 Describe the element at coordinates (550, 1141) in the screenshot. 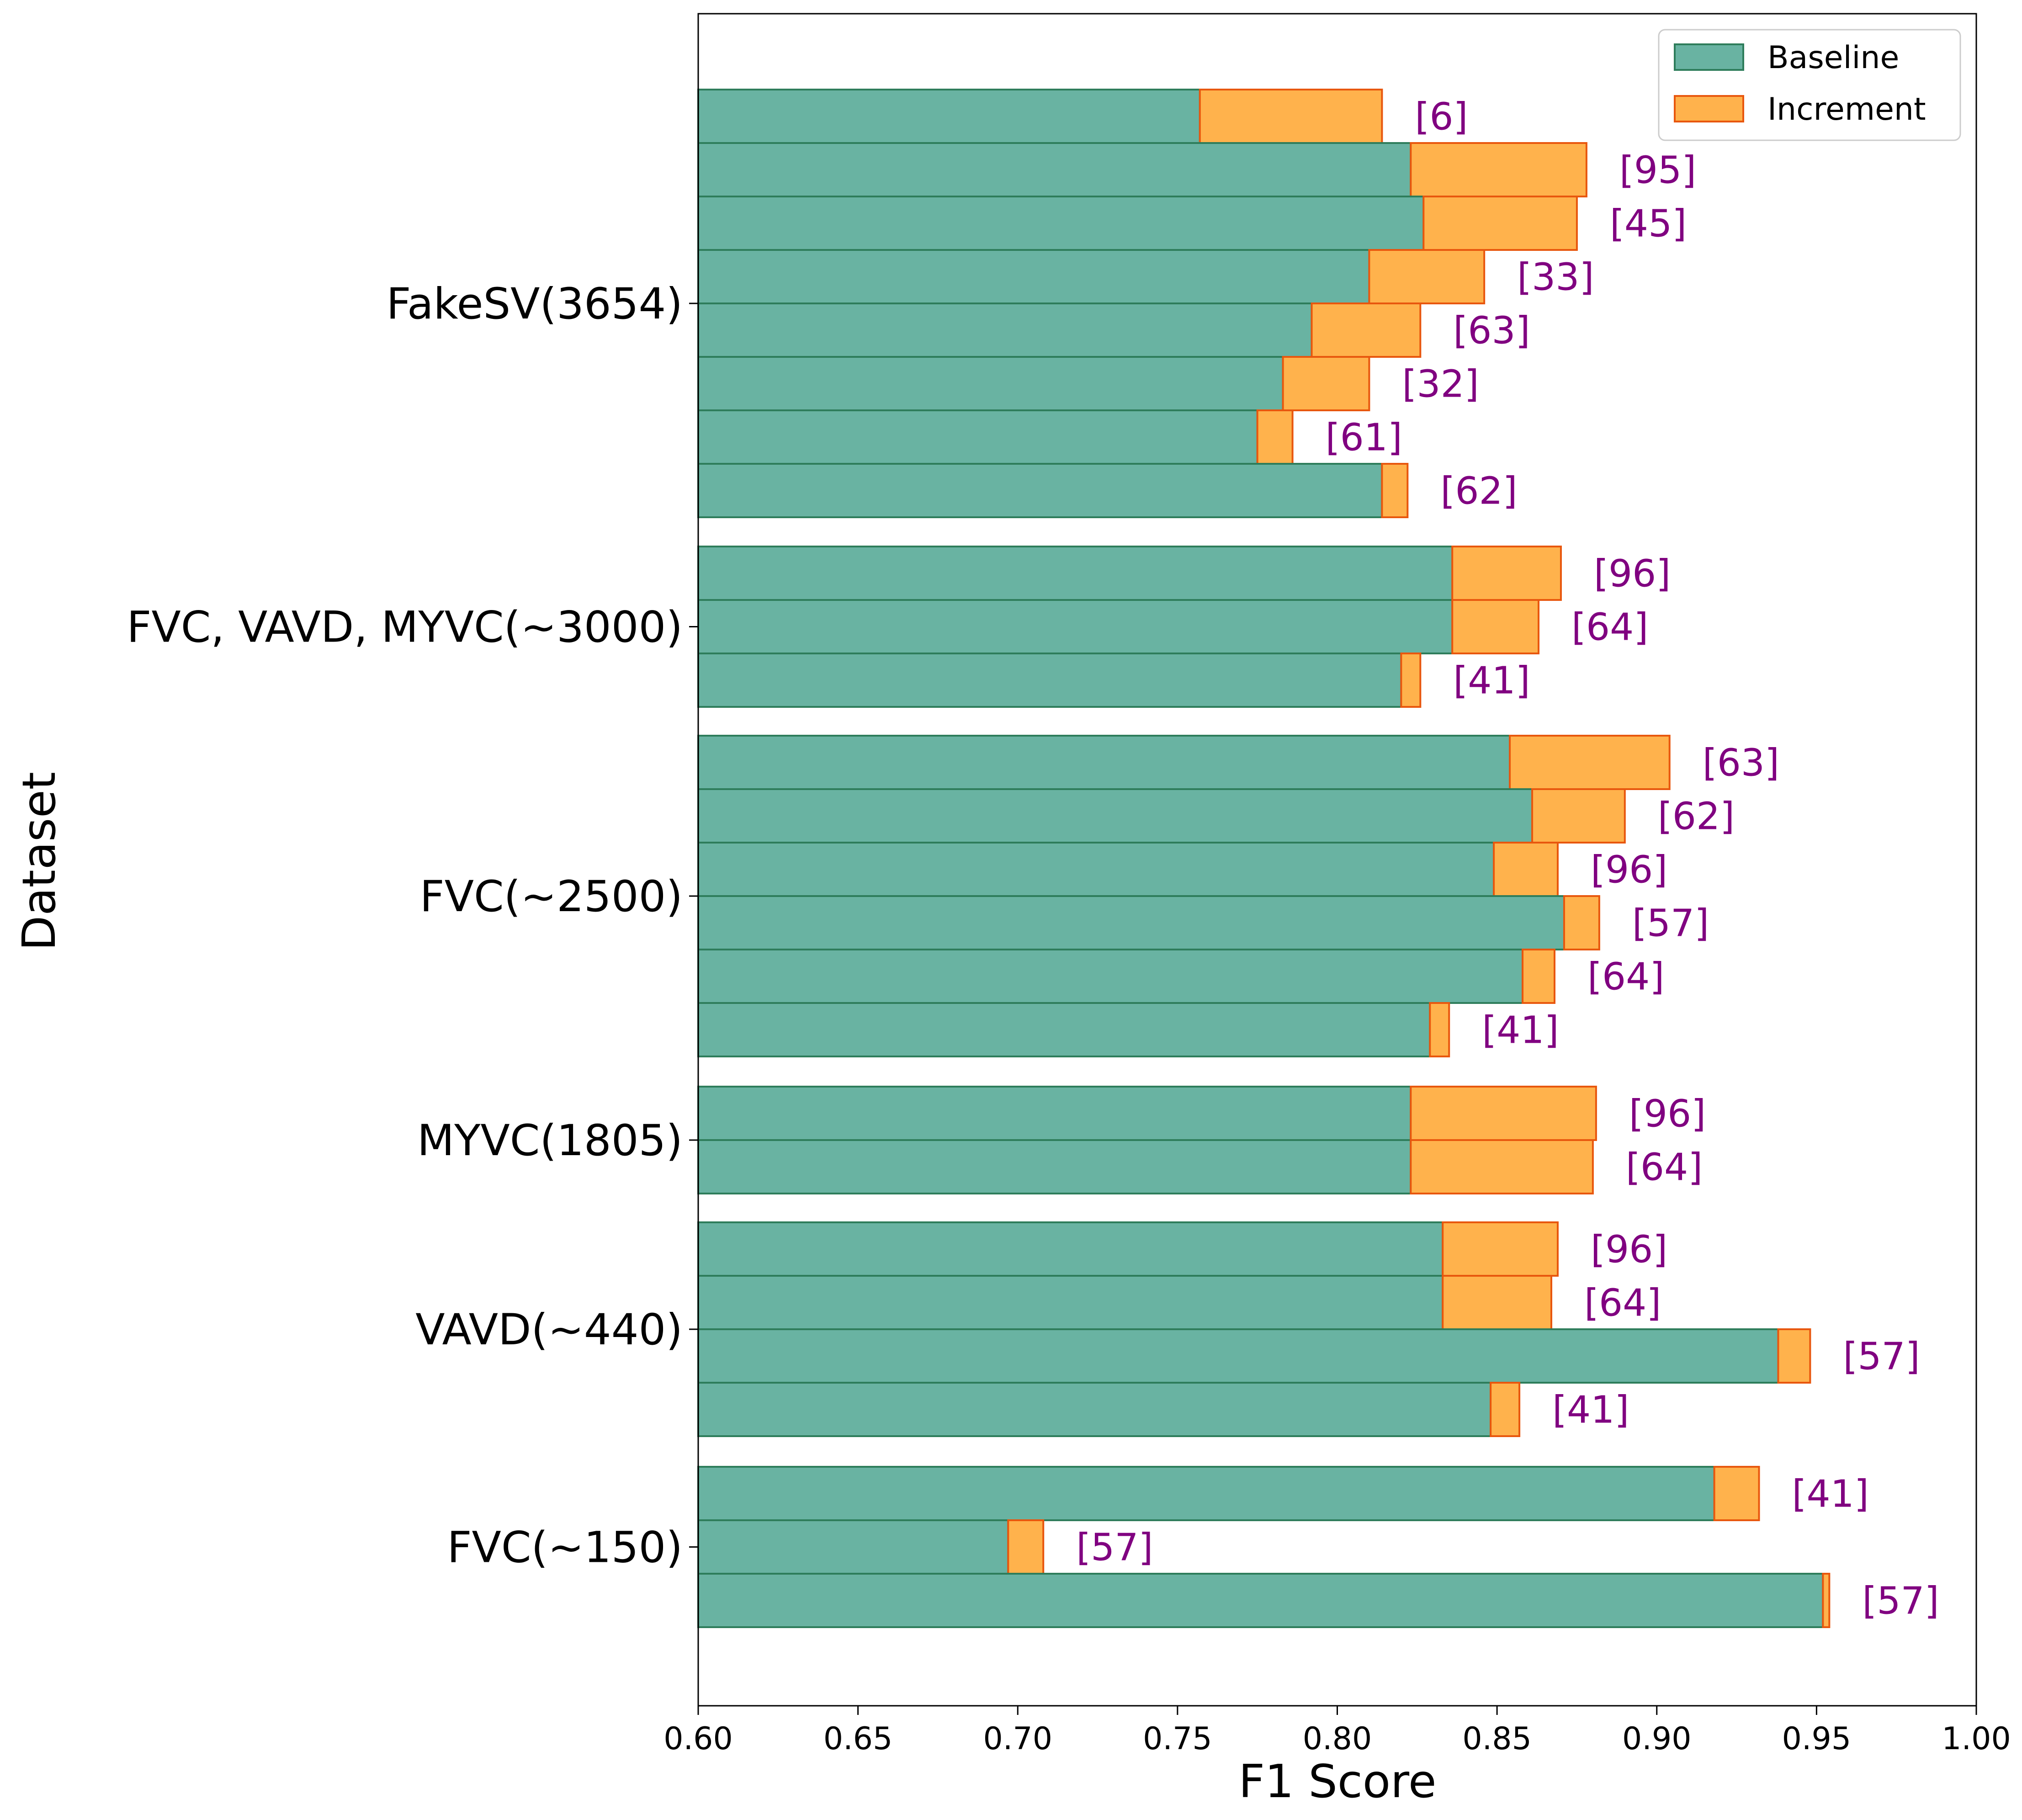

I see `y-tick-label: MYVC(1805)` at that location.